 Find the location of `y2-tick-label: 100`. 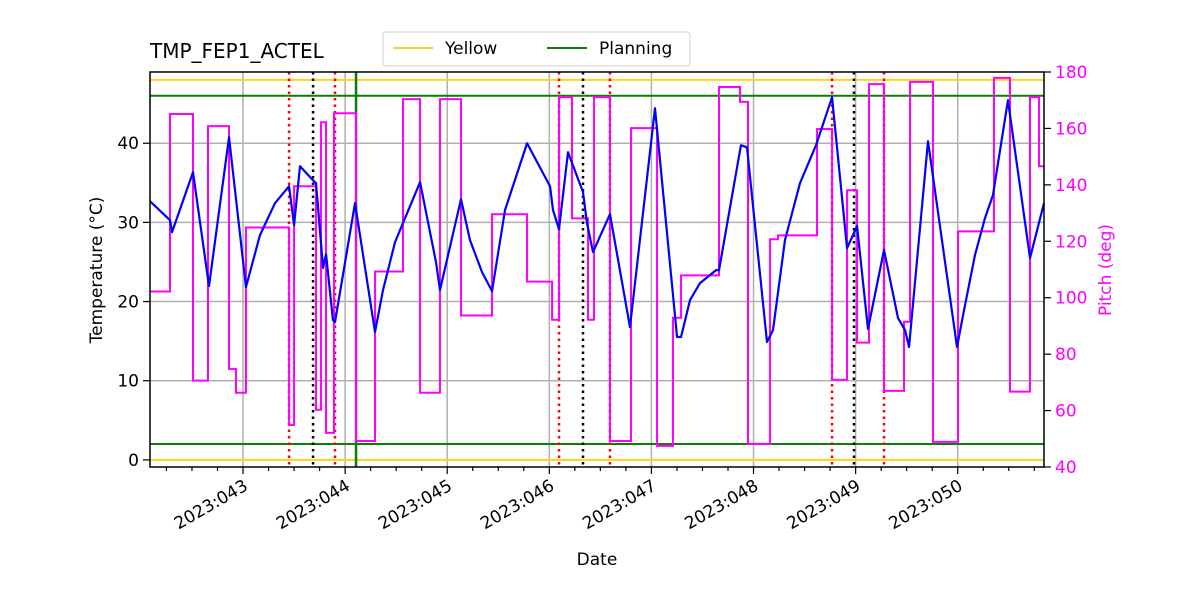

y2-tick-label: 100 is located at coordinates (1071, 299).